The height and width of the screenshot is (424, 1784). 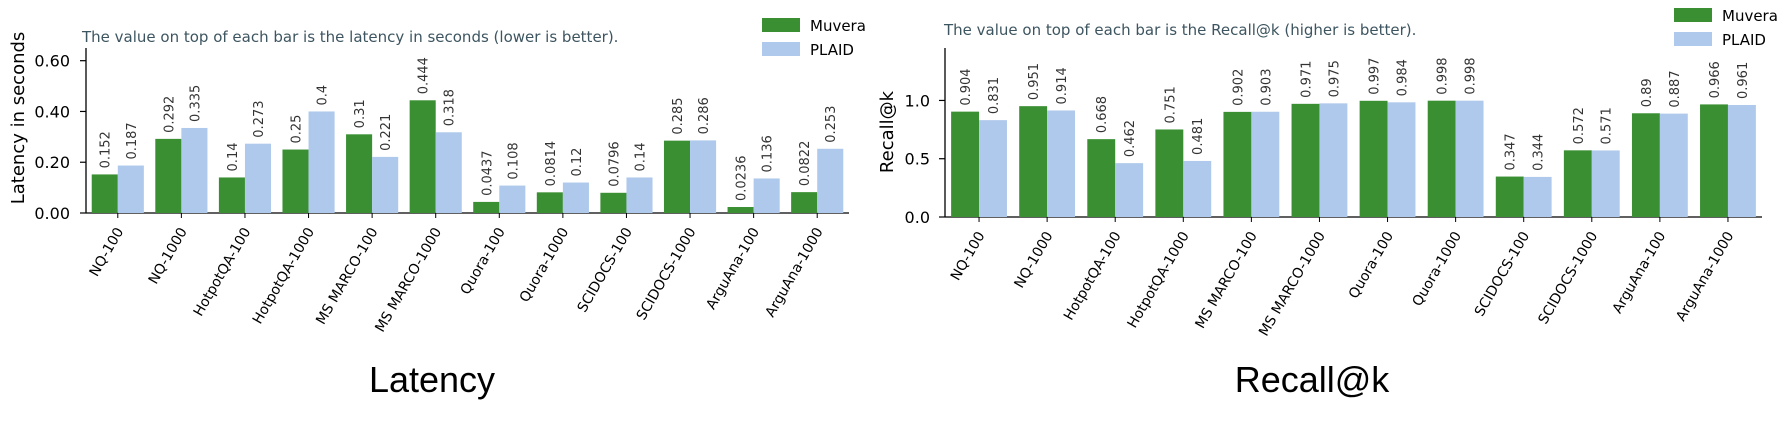 What do you see at coordinates (768, 153) in the screenshot?
I see `bar-value-label: 0.136` at bounding box center [768, 153].